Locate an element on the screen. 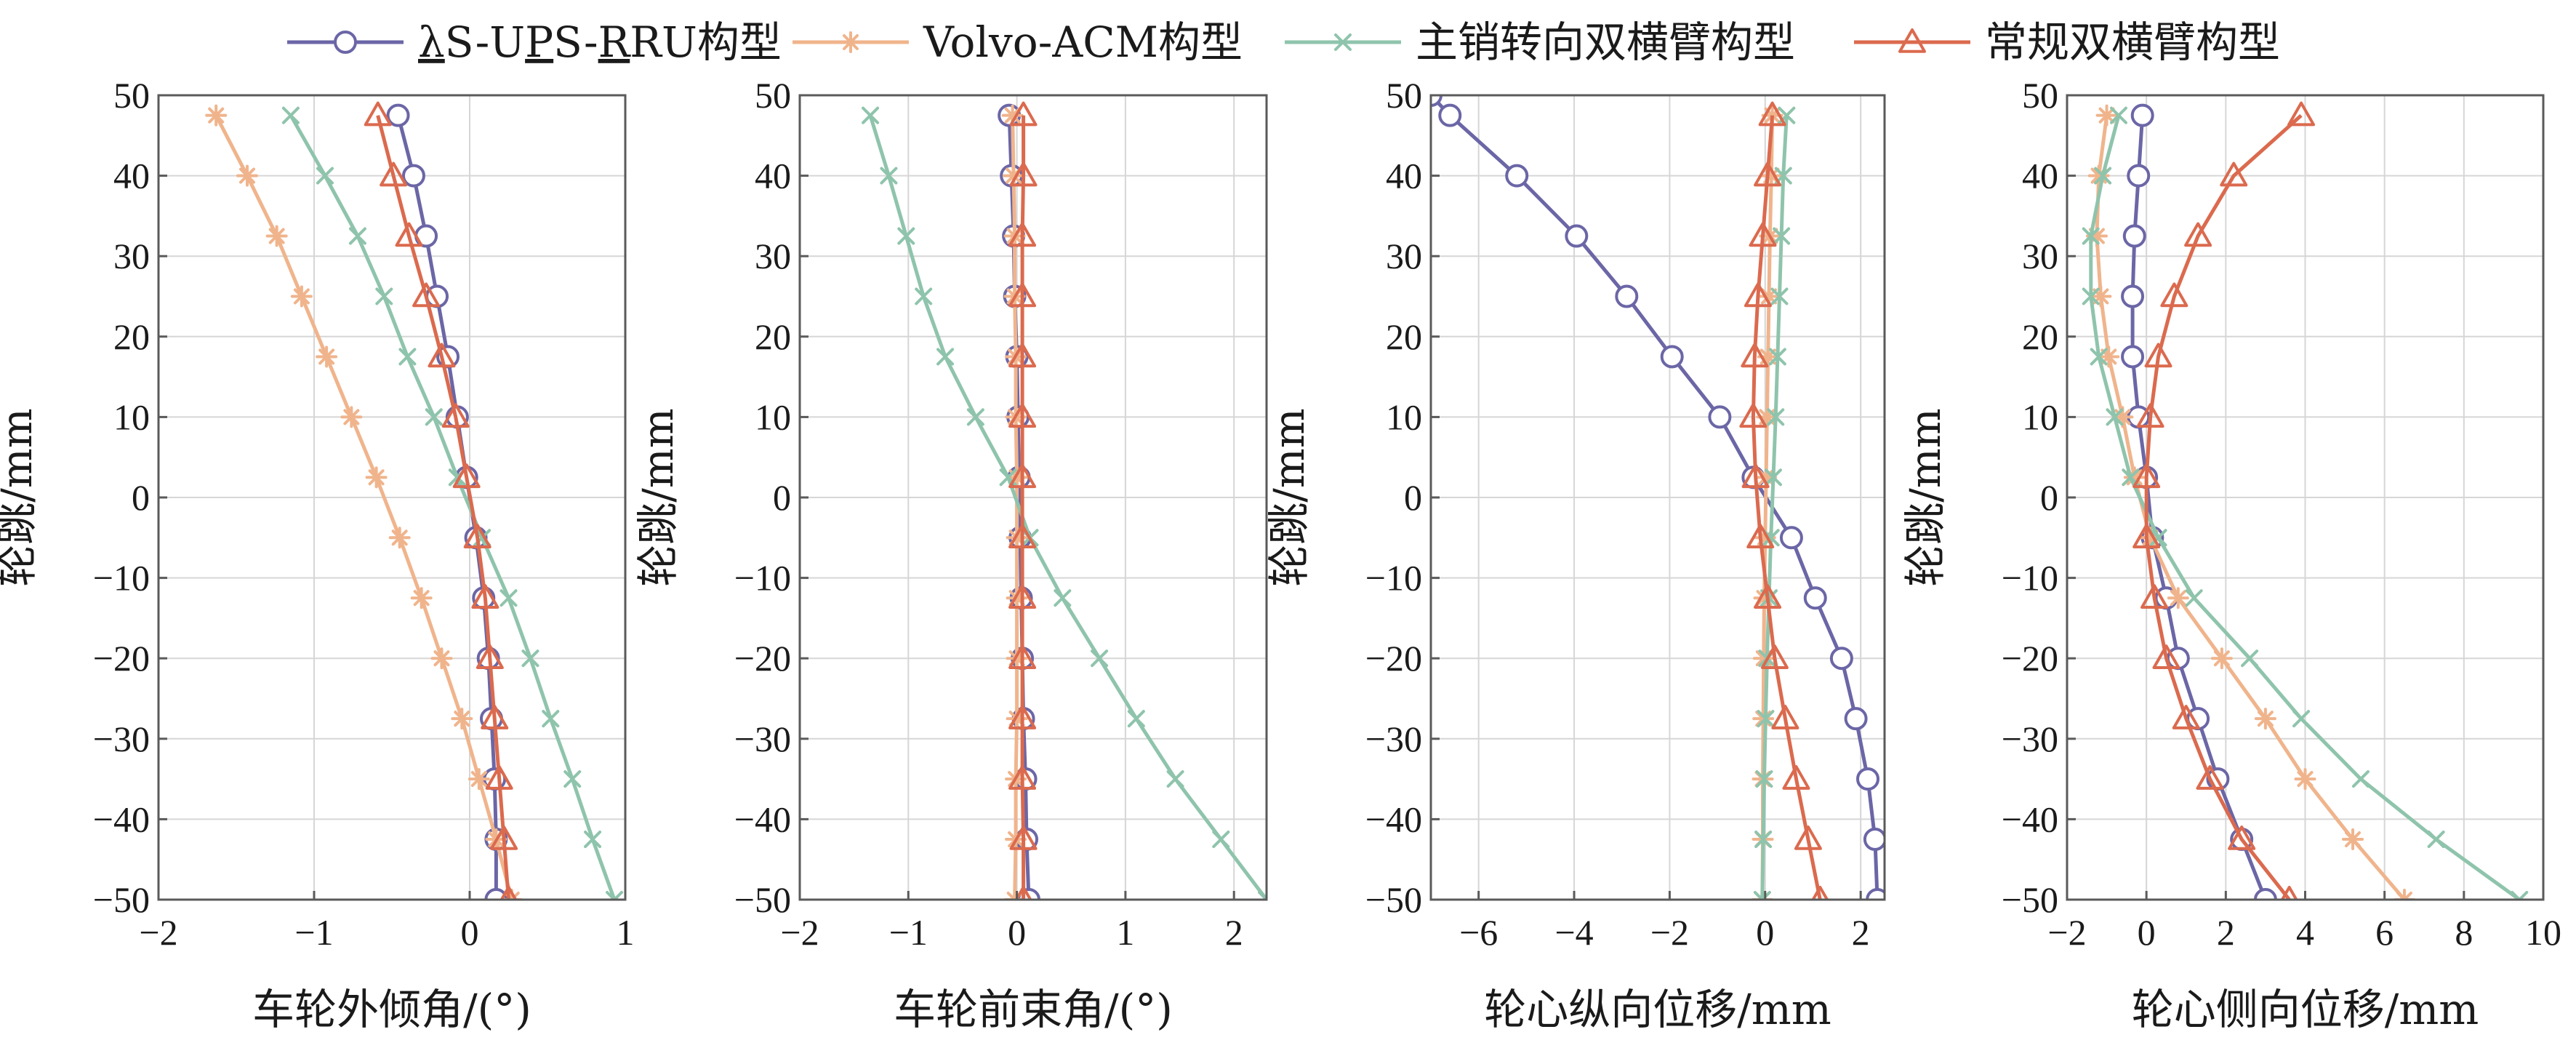 This screenshot has width=2576, height=1048. x-tick-label: 0 is located at coordinates (2147, 932).